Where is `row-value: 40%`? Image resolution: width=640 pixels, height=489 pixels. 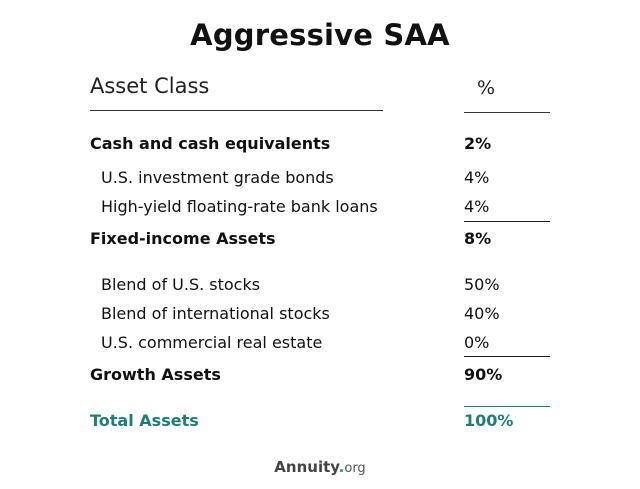
row-value: 40% is located at coordinates (482, 313).